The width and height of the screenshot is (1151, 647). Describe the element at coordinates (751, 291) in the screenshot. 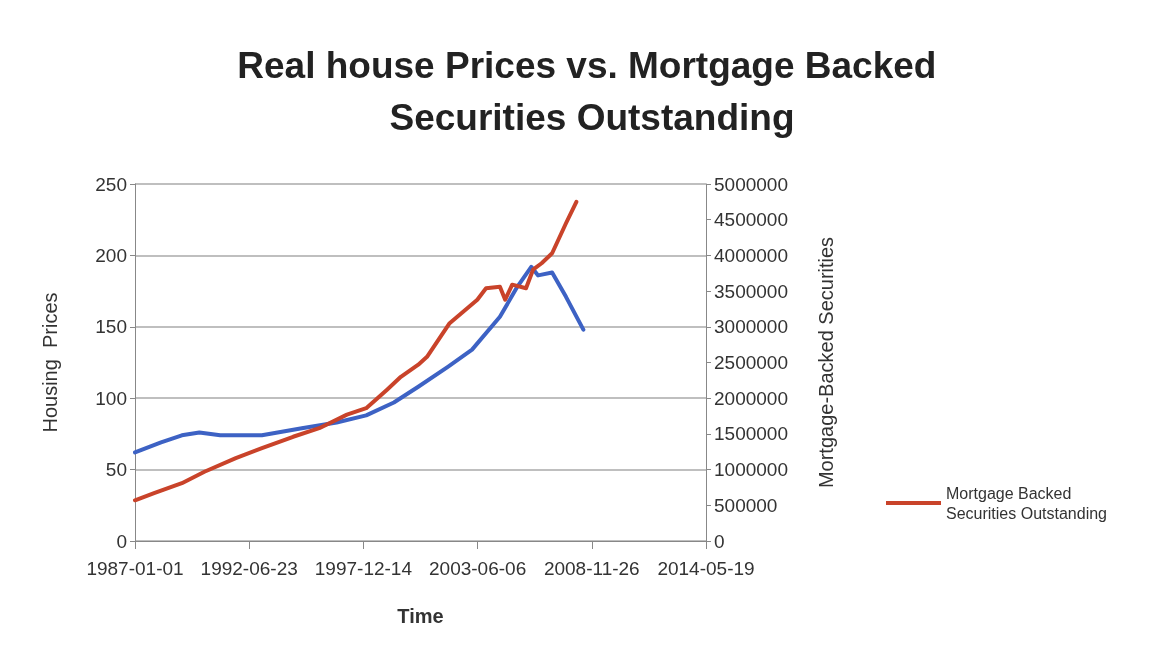

I see `y2-tick-label: 3500000` at that location.